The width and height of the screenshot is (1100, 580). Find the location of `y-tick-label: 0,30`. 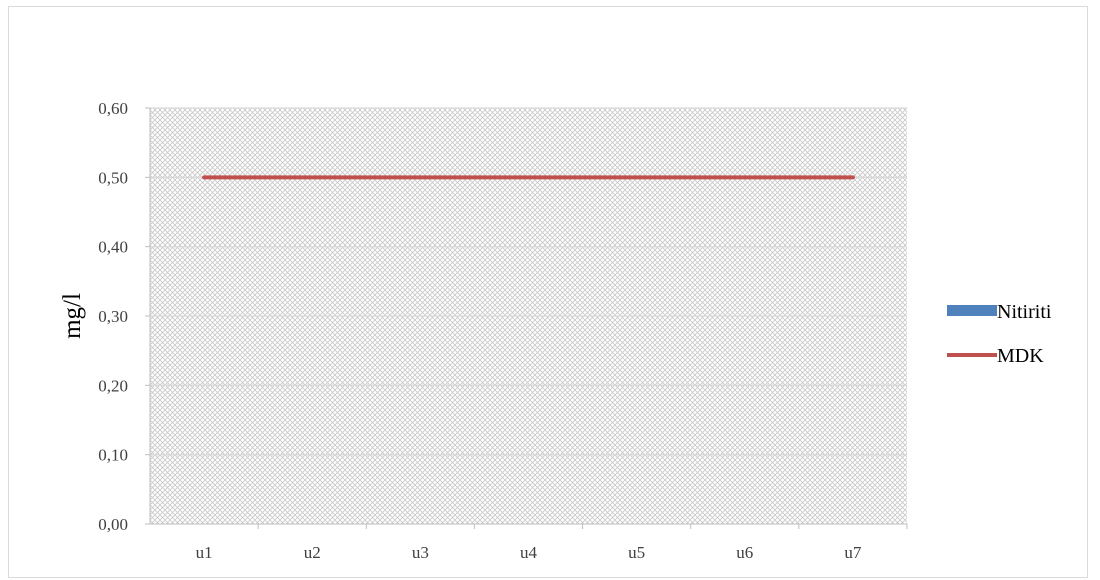

y-tick-label: 0,30 is located at coordinates (113, 316).